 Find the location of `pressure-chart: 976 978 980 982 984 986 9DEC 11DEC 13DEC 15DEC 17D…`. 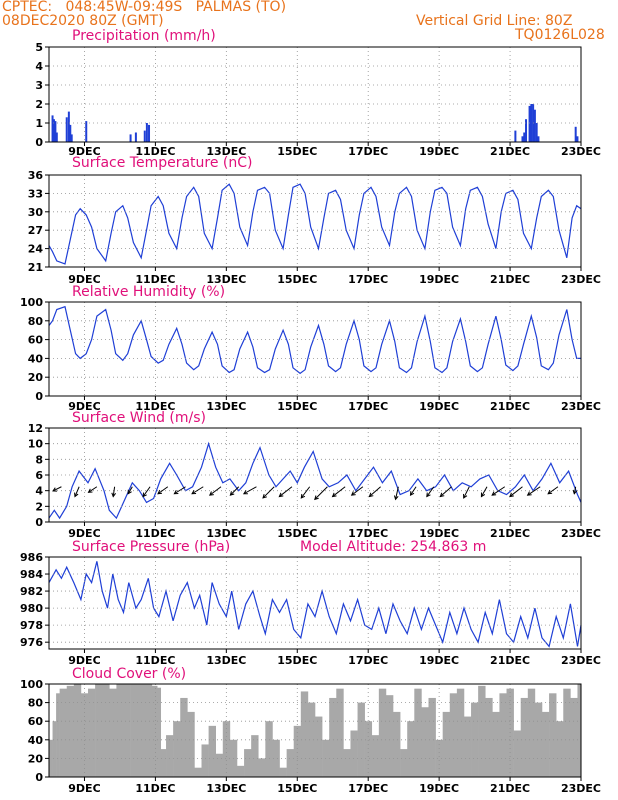

pressure-chart: 976 978 980 982 984 986 9DEC 11DEC 13DEC 15DEC 17D… is located at coordinates (310, 609).